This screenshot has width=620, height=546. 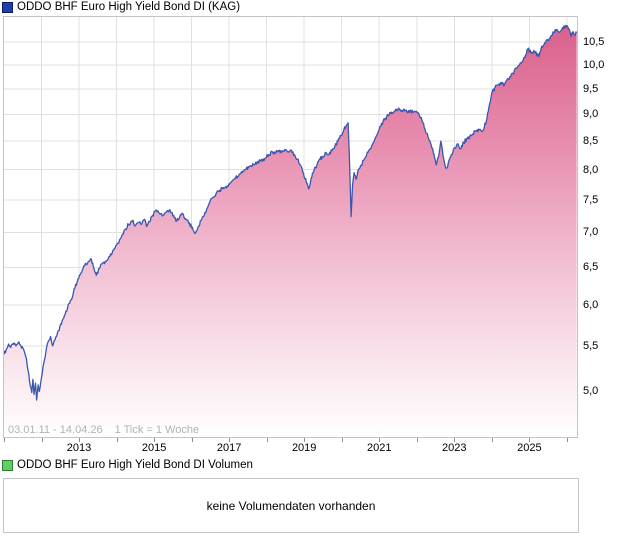 I want to click on x-axis-label: 2017, so click(x=229, y=448).